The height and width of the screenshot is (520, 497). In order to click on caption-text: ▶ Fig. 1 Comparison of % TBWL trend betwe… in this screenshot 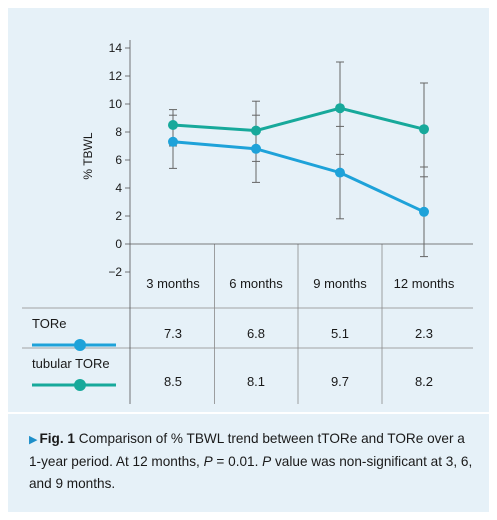, I will do `click(254, 461)`.